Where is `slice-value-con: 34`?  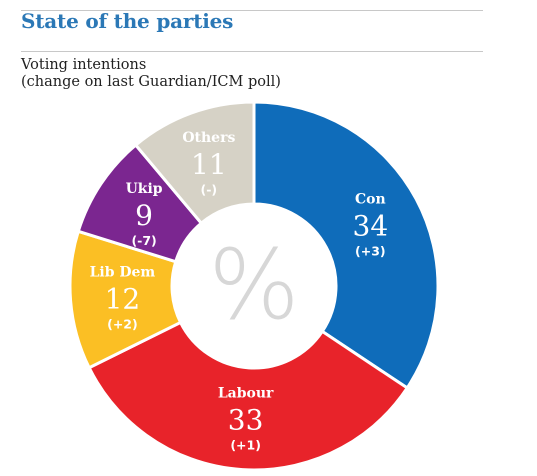 slice-value-con: 34 is located at coordinates (371, 226).